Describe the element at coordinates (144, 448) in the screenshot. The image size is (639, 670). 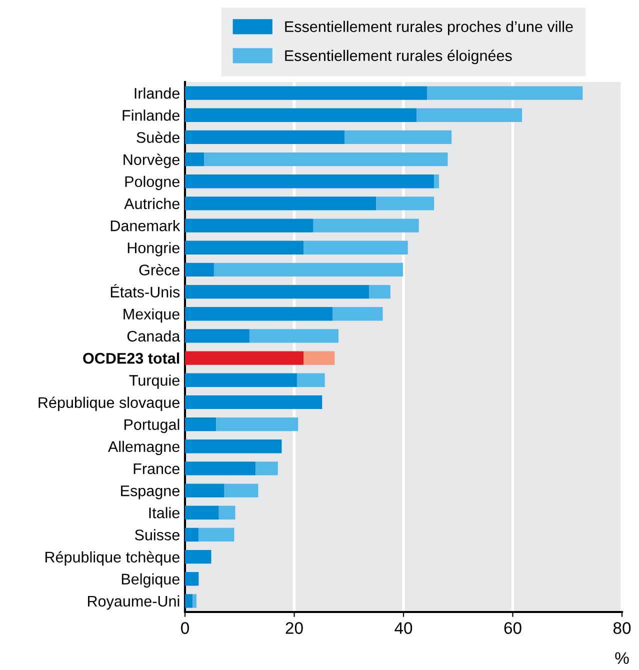
I see `y-tick-label: Allemagne` at that location.